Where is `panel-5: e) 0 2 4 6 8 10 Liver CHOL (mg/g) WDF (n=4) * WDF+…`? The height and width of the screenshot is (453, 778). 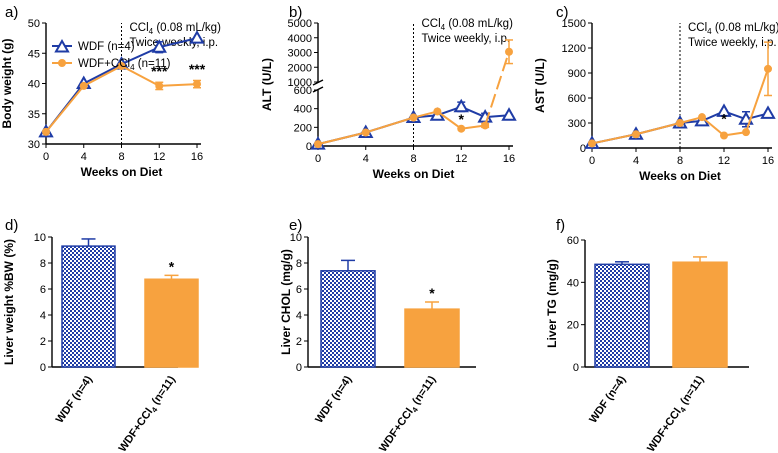
panel-5: e) 0 2 4 6 8 10 Liver CHOL (mg/g) WDF (n=4) * WDF+… is located at coordinates (377, 335).